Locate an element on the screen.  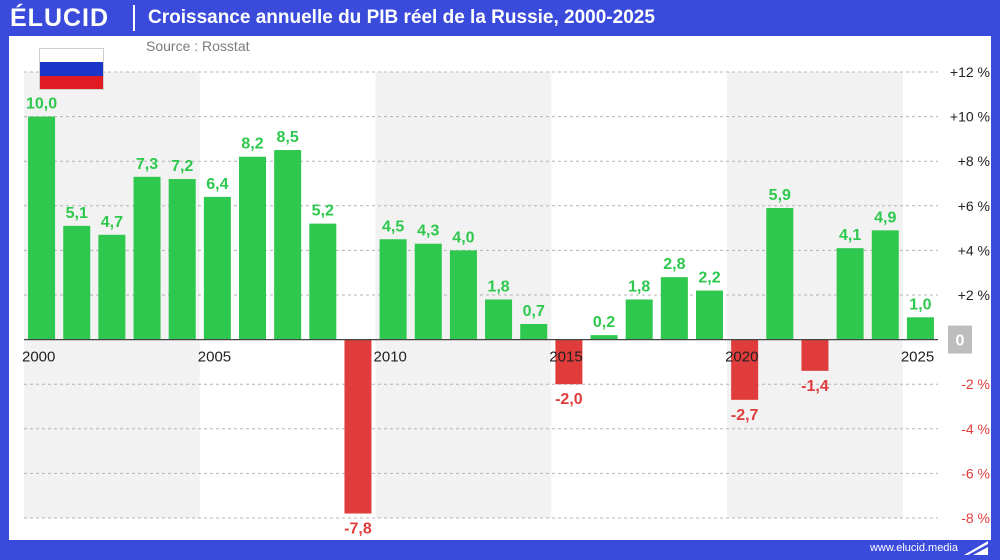
bar-2014 is located at coordinates (534, 331).